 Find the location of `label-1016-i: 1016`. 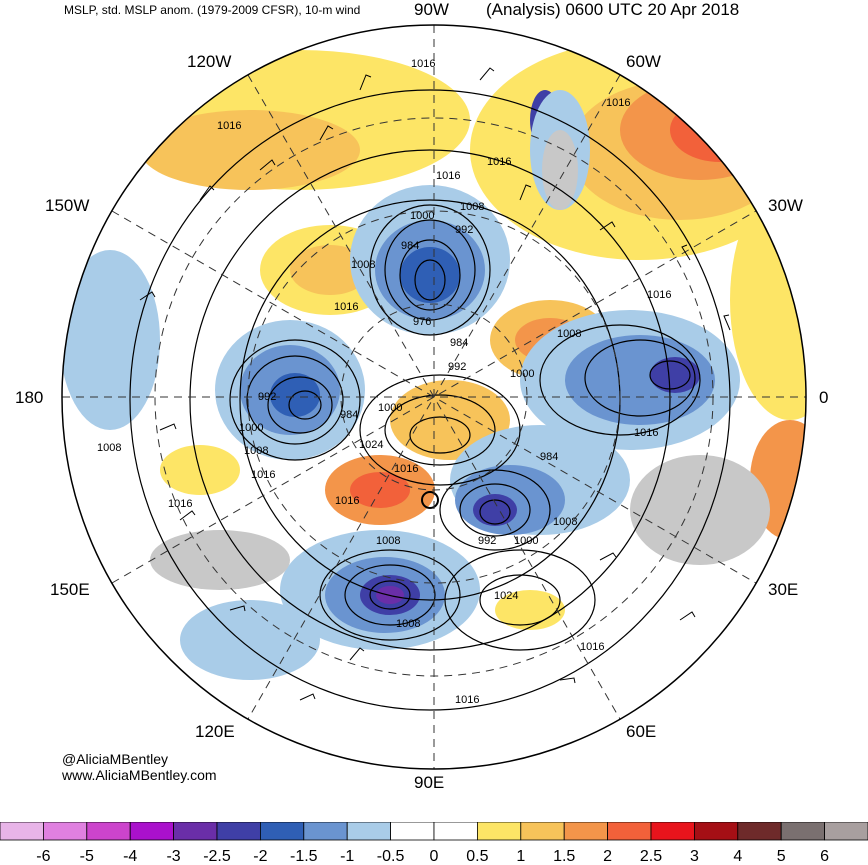

label-1016-i: 1016 is located at coordinates (263, 475).